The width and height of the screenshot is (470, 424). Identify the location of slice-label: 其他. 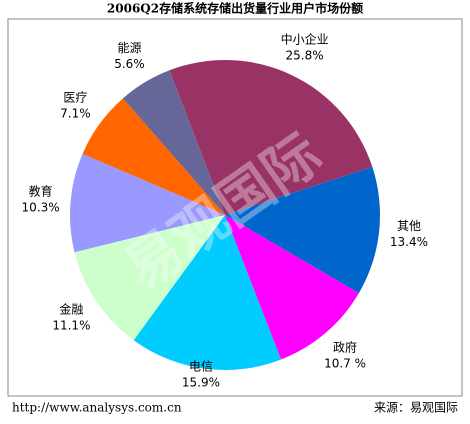
(409, 226).